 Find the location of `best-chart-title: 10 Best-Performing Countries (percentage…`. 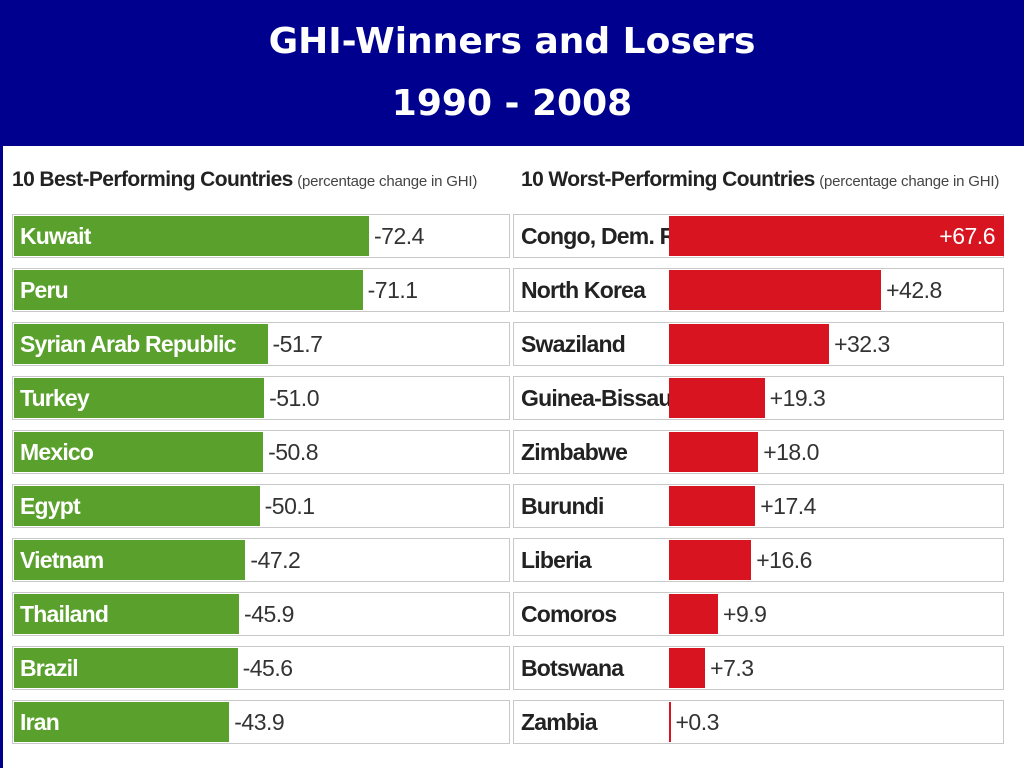

best-chart-title: 10 Best-Performing Countries (percentage… is located at coordinates (244, 180).